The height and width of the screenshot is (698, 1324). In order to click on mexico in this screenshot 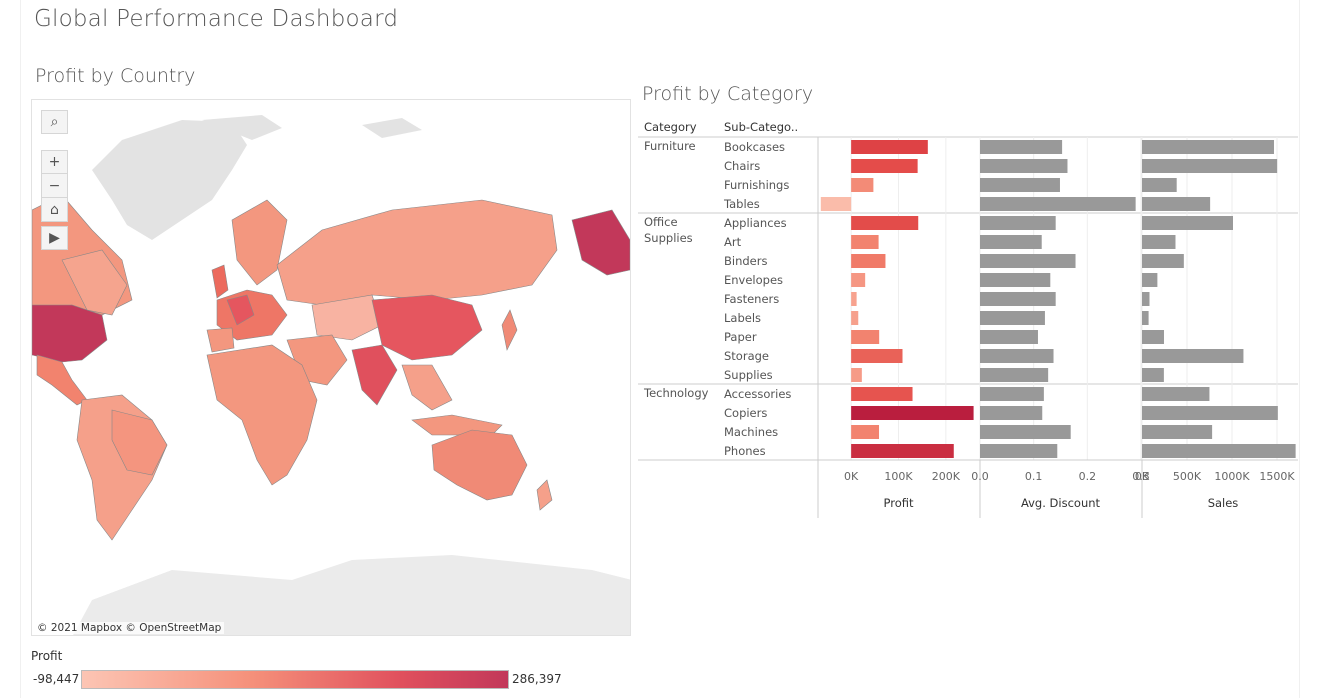, I will do `click(62, 380)`.